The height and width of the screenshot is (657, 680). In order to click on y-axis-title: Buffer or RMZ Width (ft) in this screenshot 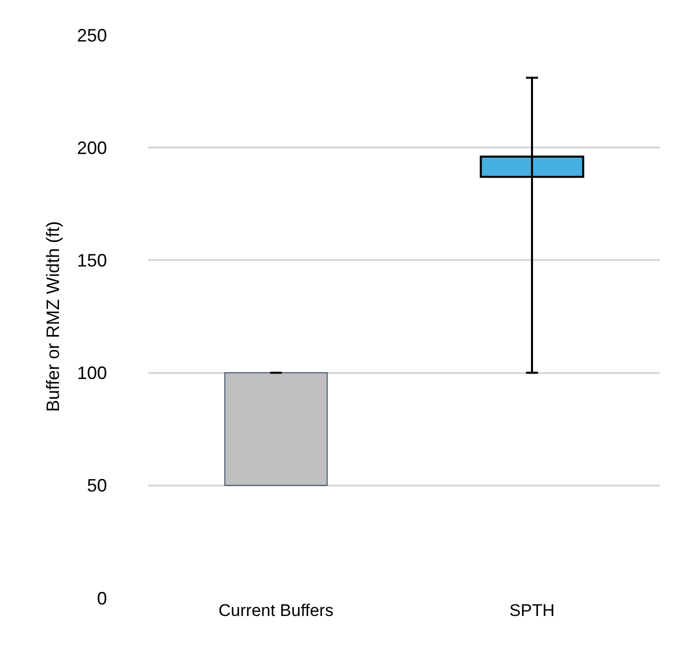, I will do `click(53, 316)`.